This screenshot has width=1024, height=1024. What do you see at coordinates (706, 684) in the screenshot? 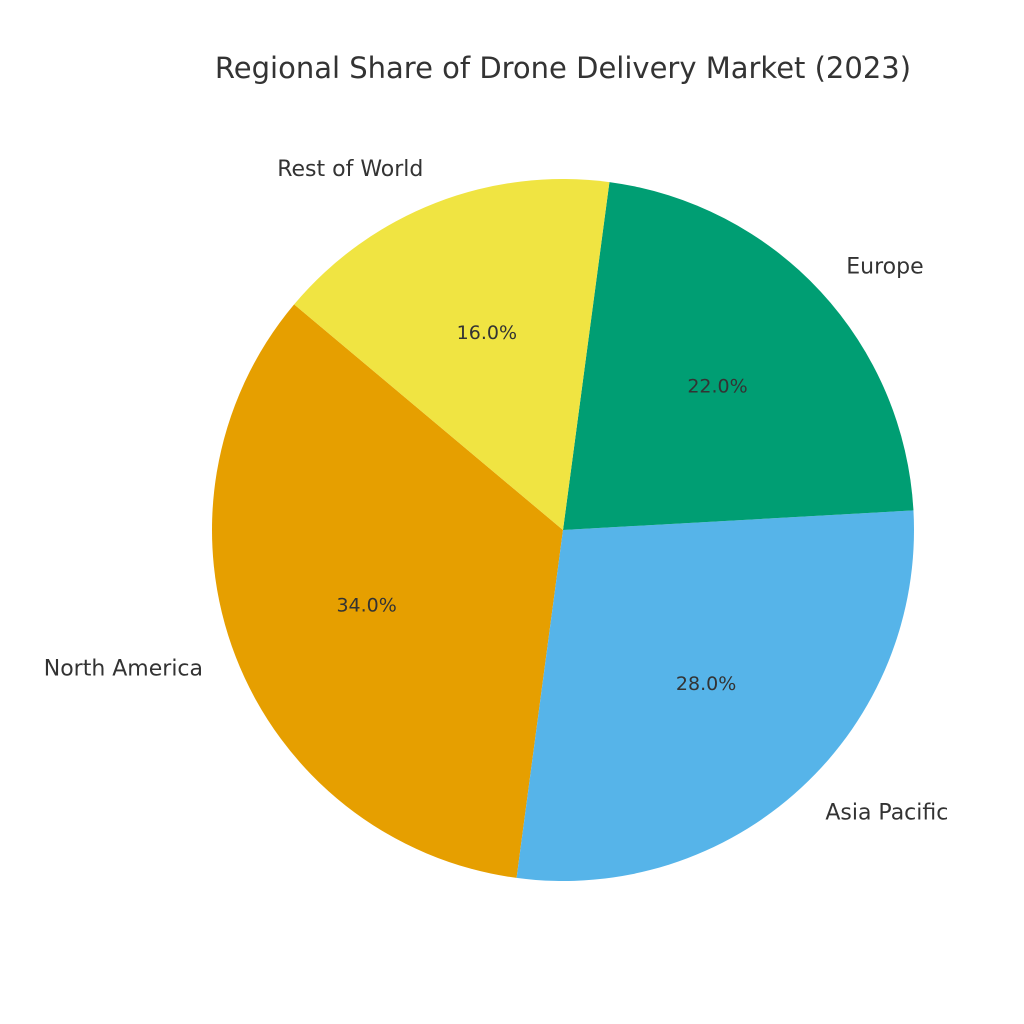
I see `value-label: 28.0%` at bounding box center [706, 684].